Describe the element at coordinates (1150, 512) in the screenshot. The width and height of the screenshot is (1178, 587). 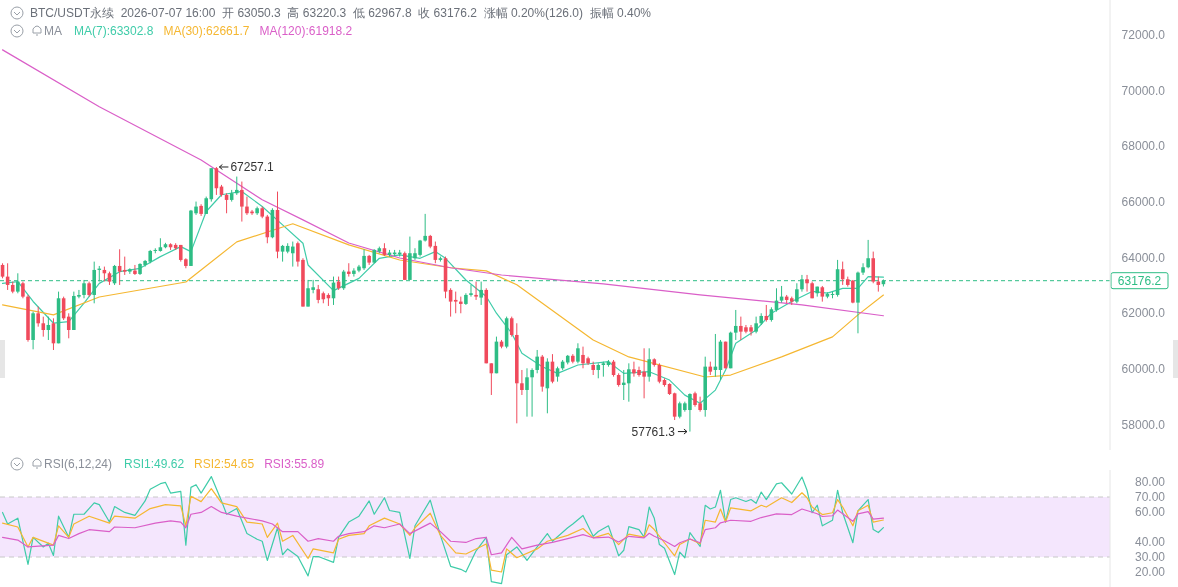
I see `y-tick-label: 60.00` at that location.